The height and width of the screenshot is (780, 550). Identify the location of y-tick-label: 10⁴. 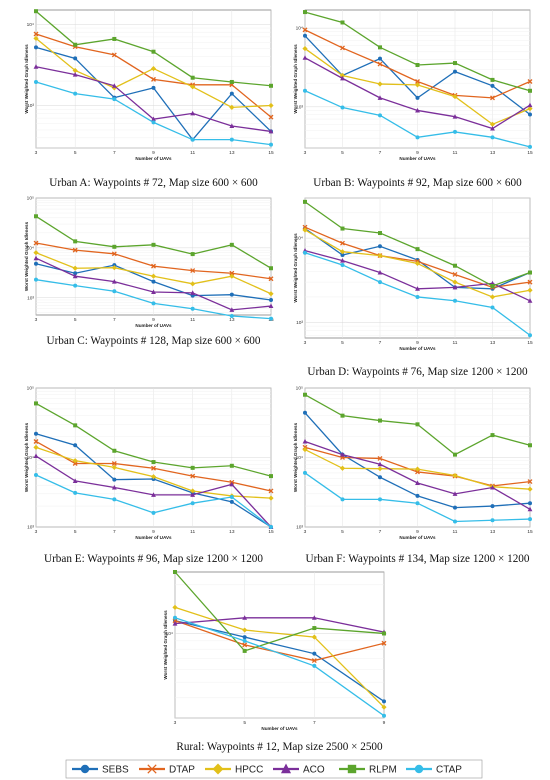
(299, 458).